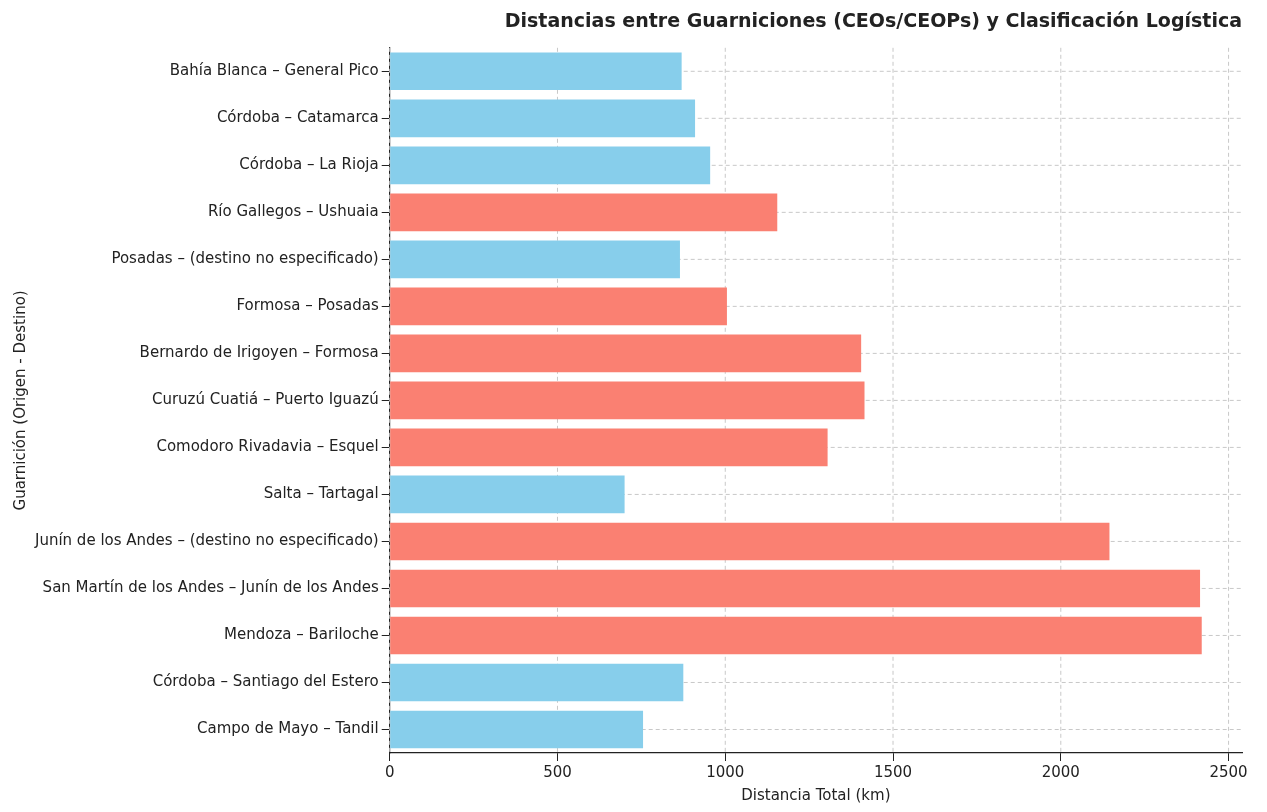 The width and height of the screenshot is (1267, 812). What do you see at coordinates (259, 352) in the screenshot?
I see `y-tick-label: Bernardo de Irigoyen – Formosa` at bounding box center [259, 352].